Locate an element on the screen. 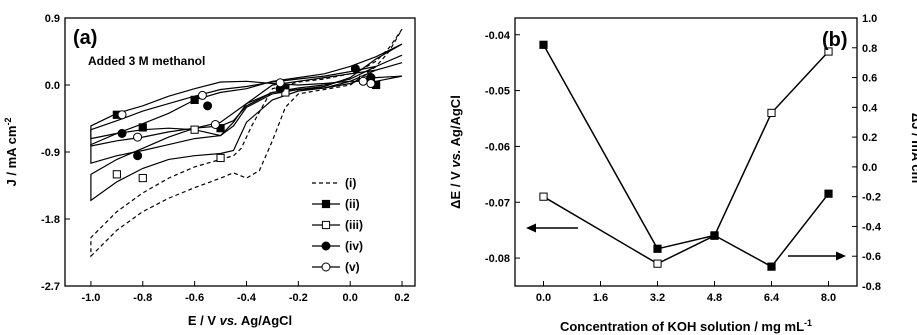 This screenshot has height=335, width=917. panel-a-y-tick-label: -1.8 is located at coordinates (50, 220).